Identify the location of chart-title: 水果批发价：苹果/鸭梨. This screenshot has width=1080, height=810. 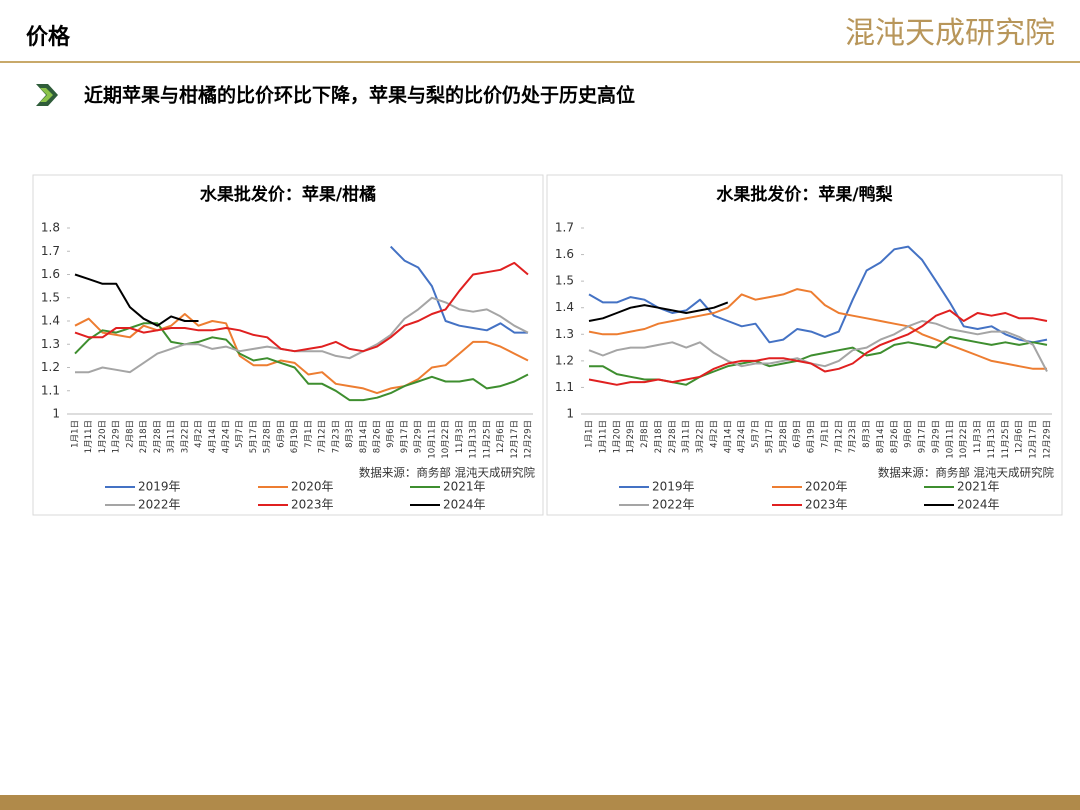
(804, 194).